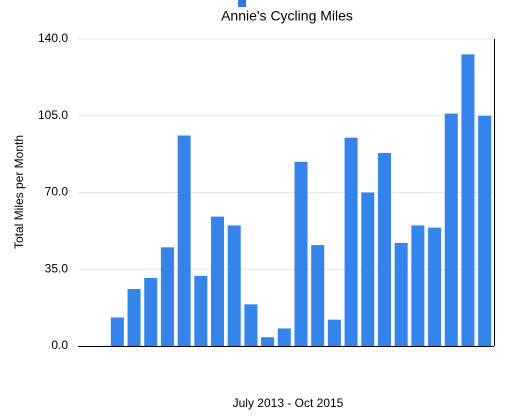 Image resolution: width=510 pixels, height=416 pixels. I want to click on x-axis-label: July 2013 - Oct 2015, so click(288, 403).